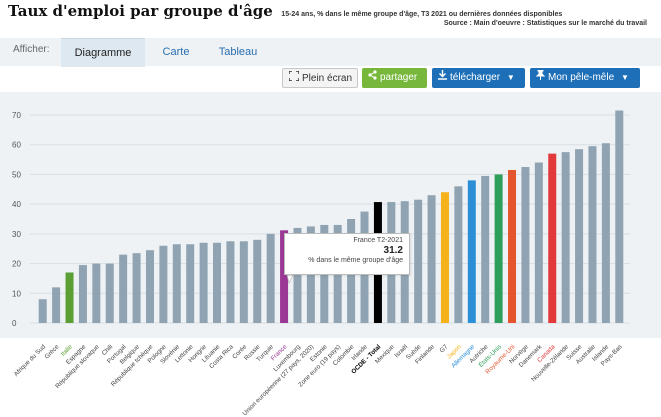 Image resolution: width=661 pixels, height=417 pixels. Describe the element at coordinates (540, 78) in the screenshot. I see `pin-icon` at that location.